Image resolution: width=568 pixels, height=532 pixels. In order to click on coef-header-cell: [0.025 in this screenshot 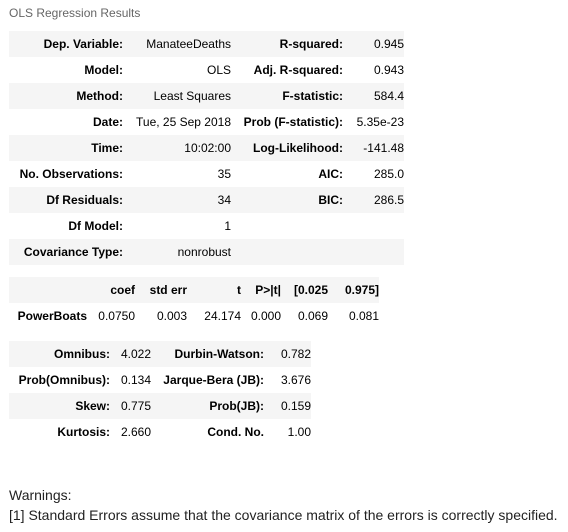, I will do `click(304, 290)`.